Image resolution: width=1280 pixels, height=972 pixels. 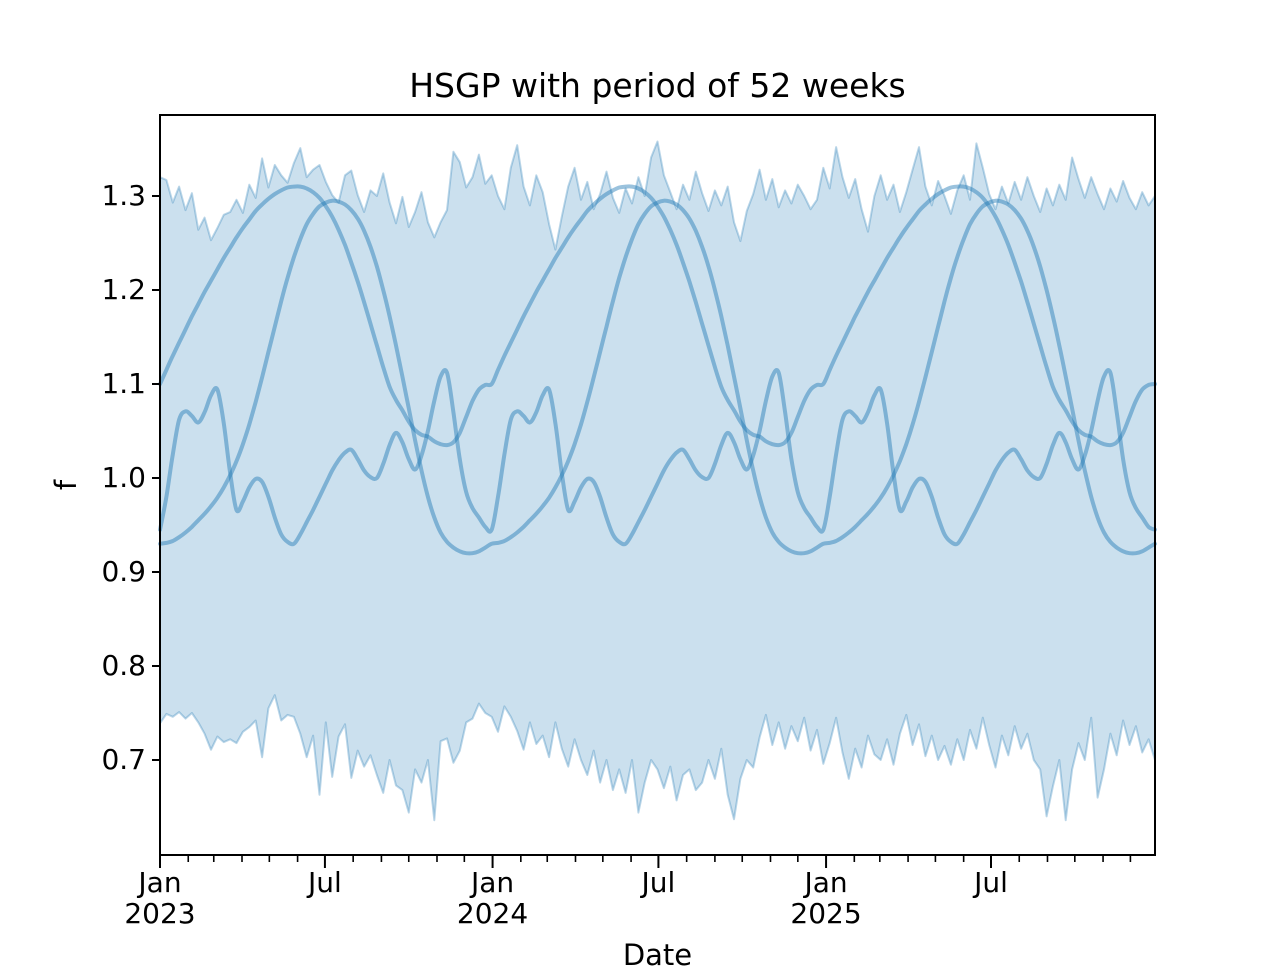 I want to click on y-tick-label: 1.1, so click(x=123, y=383).